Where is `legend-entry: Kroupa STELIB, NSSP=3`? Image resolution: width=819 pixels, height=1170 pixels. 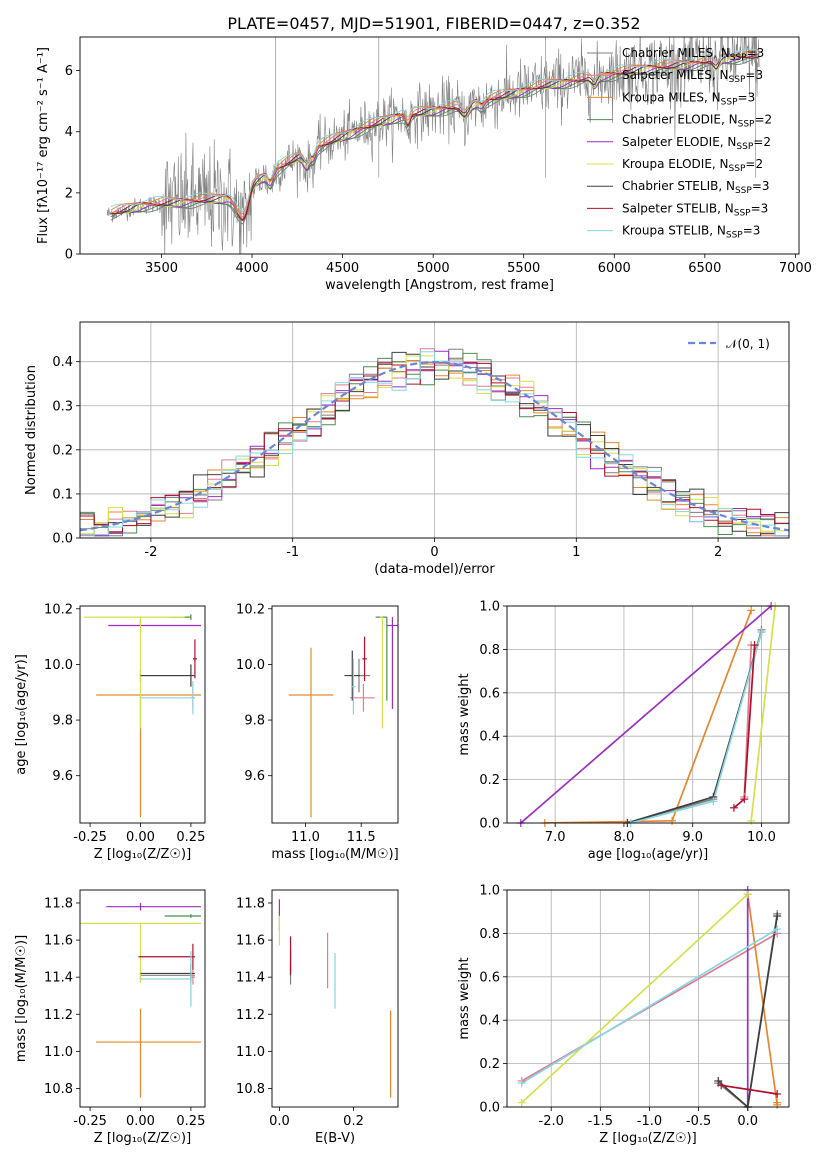 legend-entry: Kroupa STELIB, NSSP=3 is located at coordinates (691, 232).